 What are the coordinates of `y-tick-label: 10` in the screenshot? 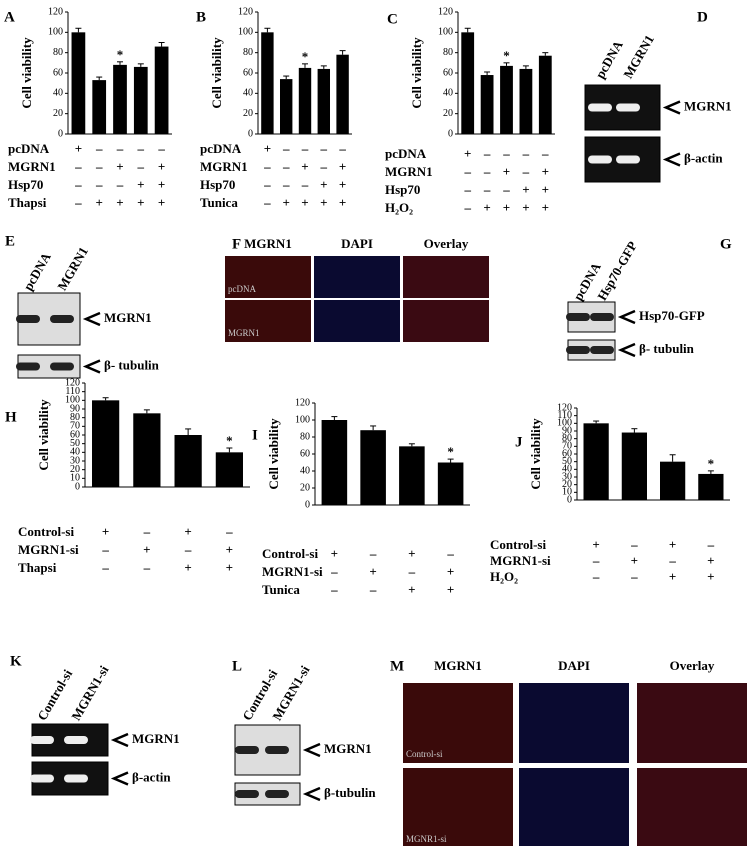 It's located at (75, 478).